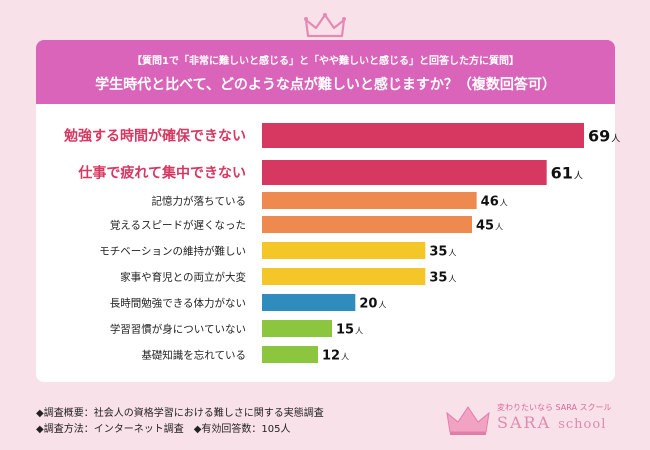 The width and height of the screenshot is (650, 450). What do you see at coordinates (582, 424) in the screenshot?
I see `logo-suffix: school` at bounding box center [582, 424].